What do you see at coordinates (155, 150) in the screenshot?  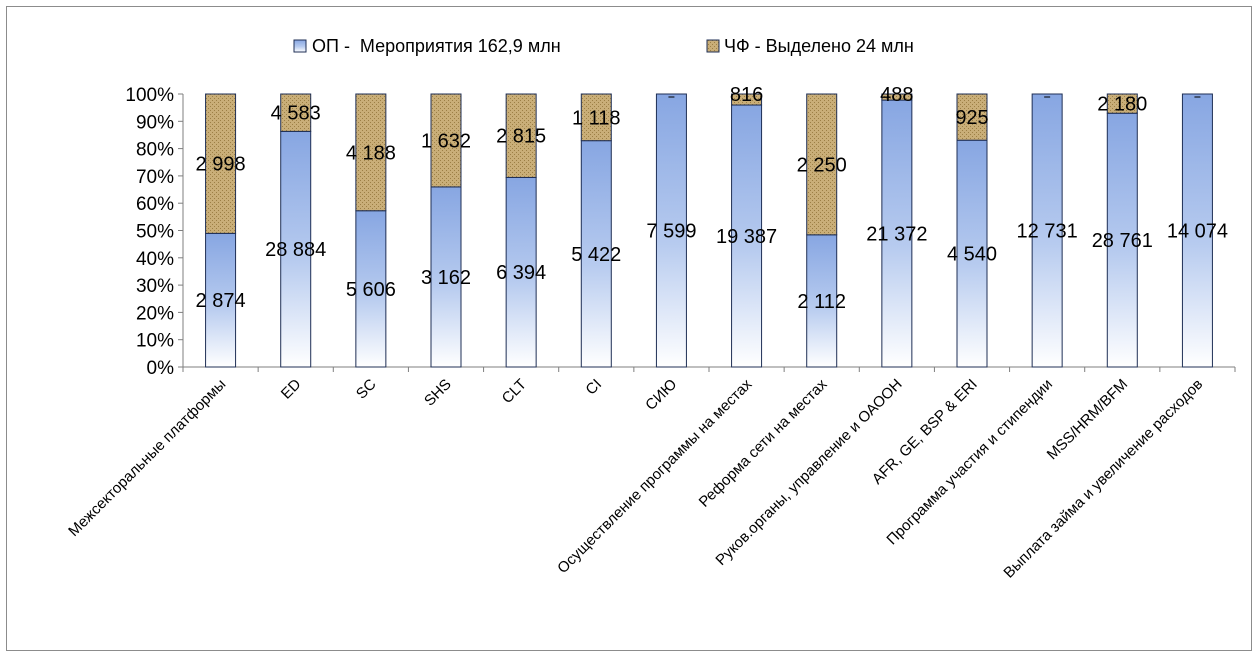 I see `y-tick-label: 80%` at bounding box center [155, 150].